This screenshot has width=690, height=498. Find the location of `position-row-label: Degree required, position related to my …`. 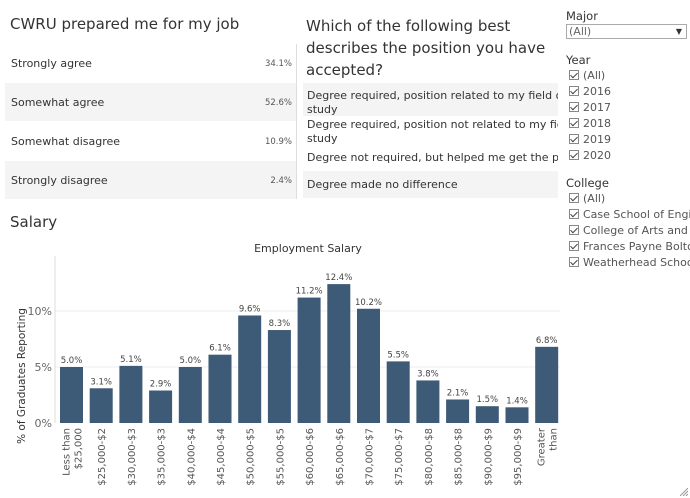

position-row-label: Degree required, position related to my … is located at coordinates (432, 95).